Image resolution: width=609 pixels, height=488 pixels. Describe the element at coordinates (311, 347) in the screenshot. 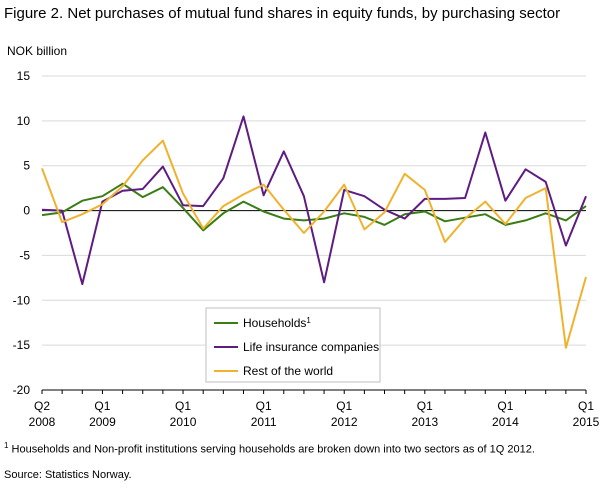

I see `legend-label: Life insurance companies` at that location.